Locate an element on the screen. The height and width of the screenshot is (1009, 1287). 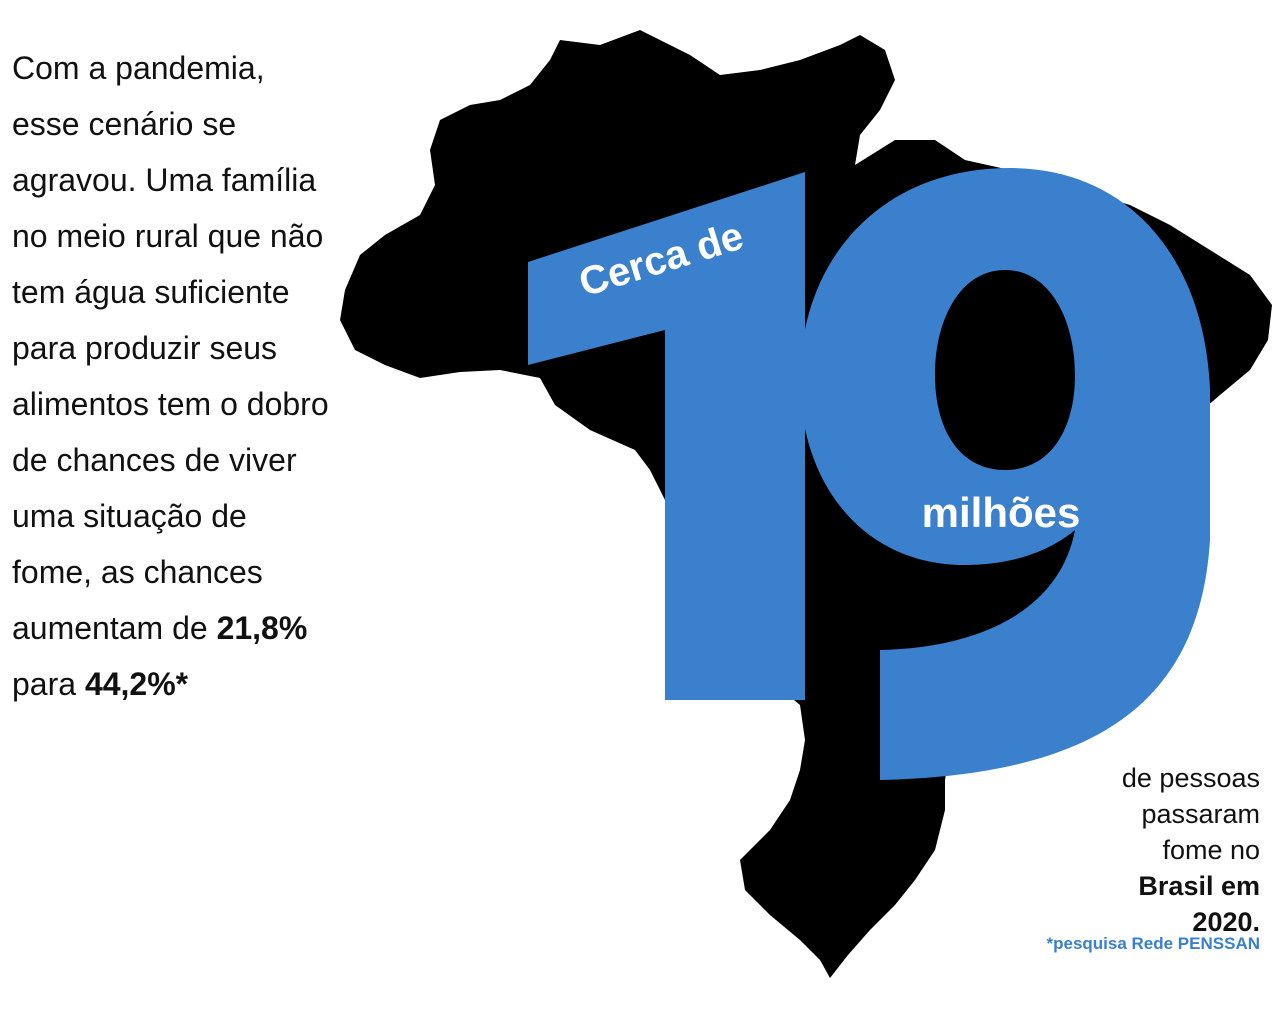
intro-line: agravou. Uma família is located at coordinates (164, 180).